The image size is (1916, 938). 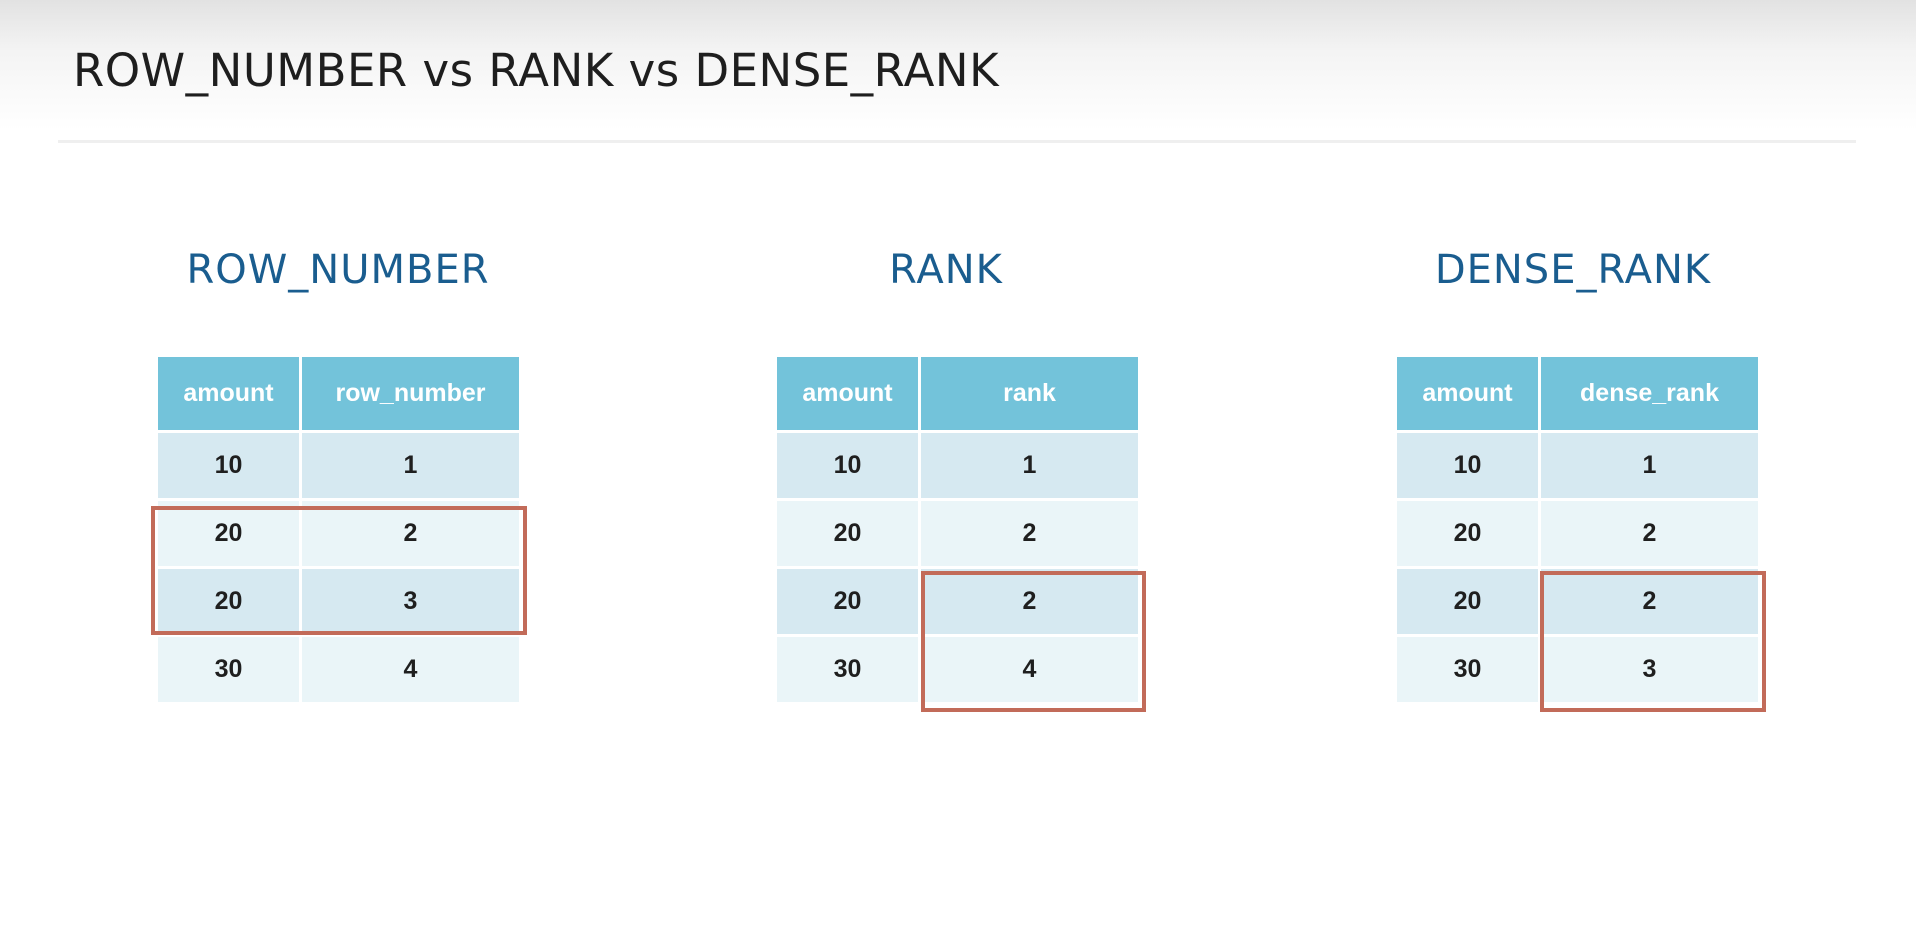 I want to click on row-number-cell: 3, so click(x=410, y=601).